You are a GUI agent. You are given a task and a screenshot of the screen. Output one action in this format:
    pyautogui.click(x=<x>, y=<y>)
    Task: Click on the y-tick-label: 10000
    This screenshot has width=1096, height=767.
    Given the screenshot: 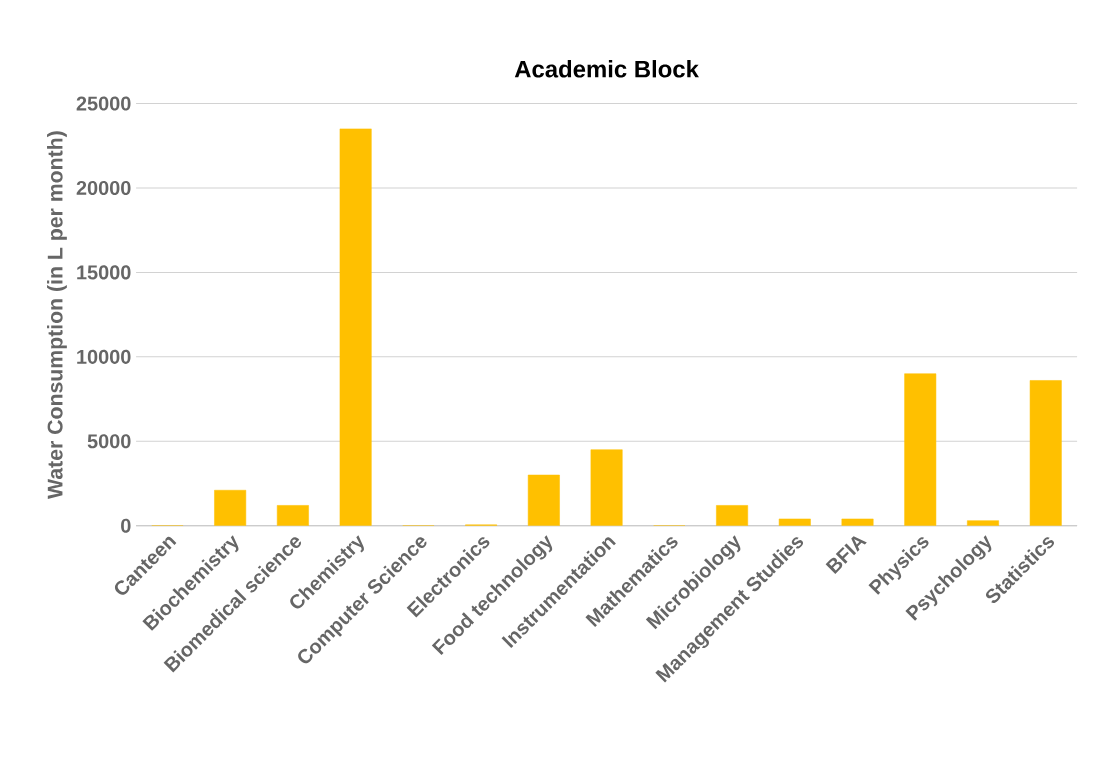 What is the action you would take?
    pyautogui.click(x=104, y=356)
    